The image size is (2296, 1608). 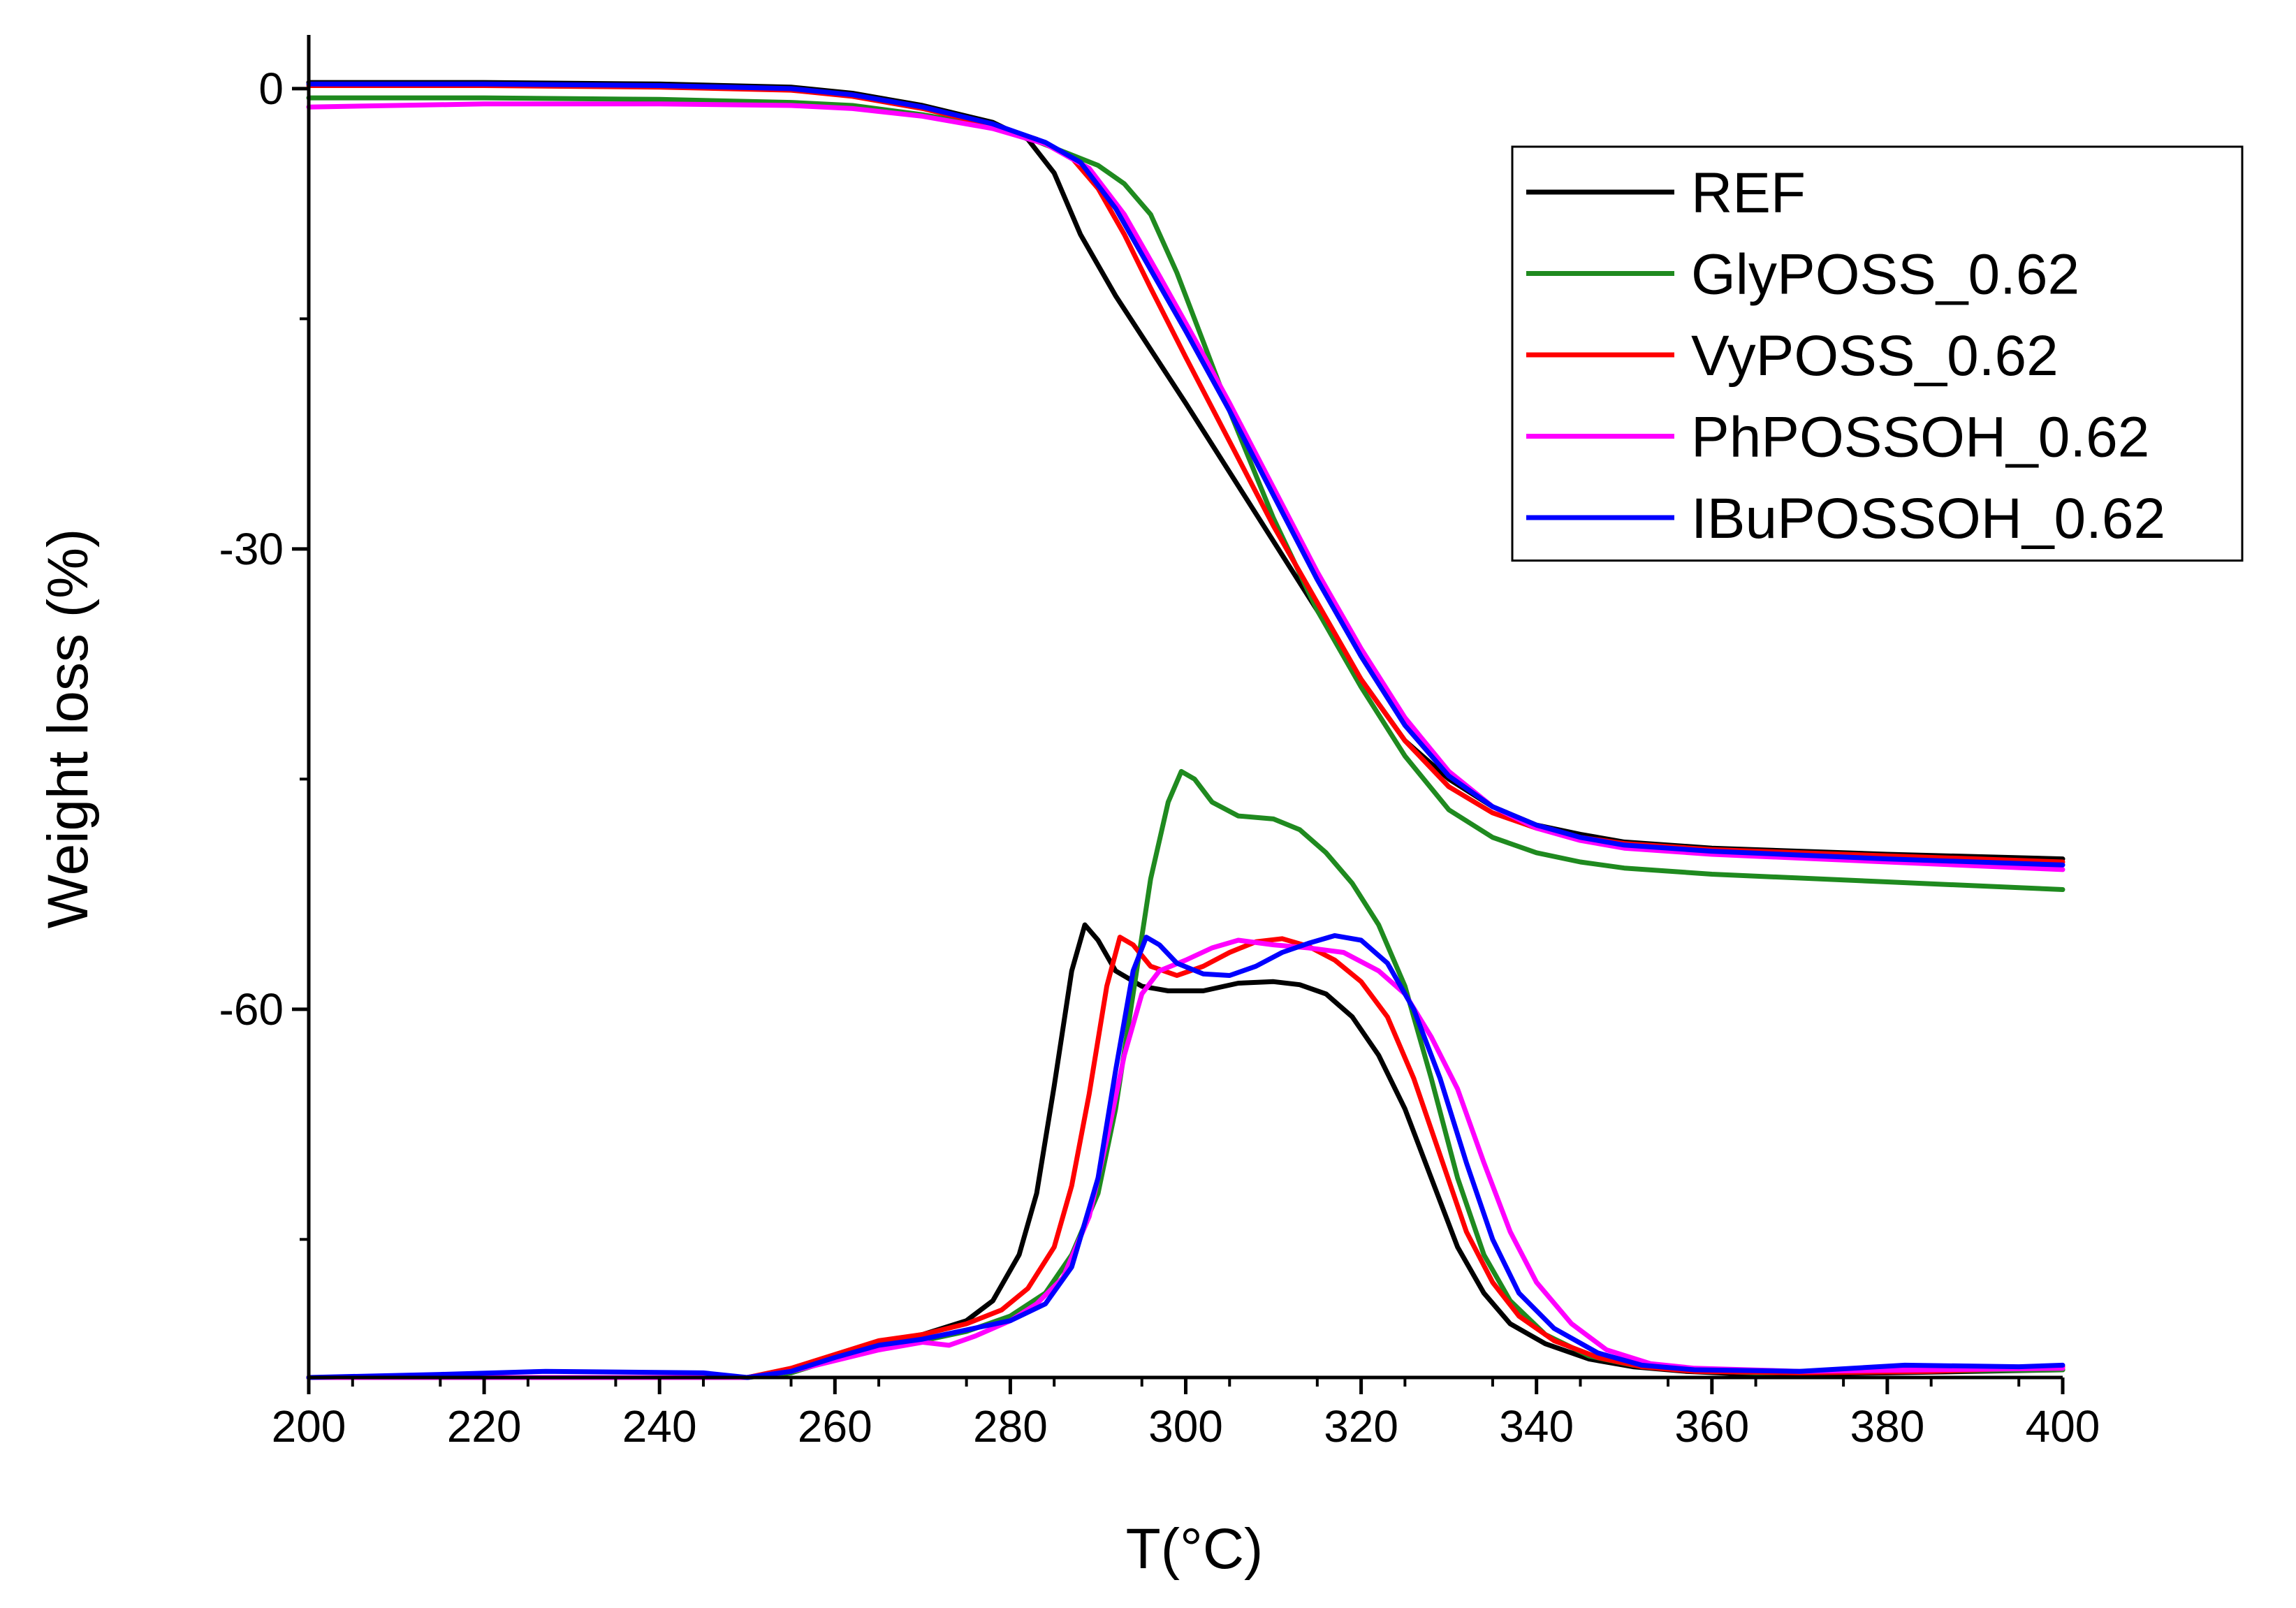 What do you see at coordinates (659, 1426) in the screenshot?
I see `x-tick-label: 240` at bounding box center [659, 1426].